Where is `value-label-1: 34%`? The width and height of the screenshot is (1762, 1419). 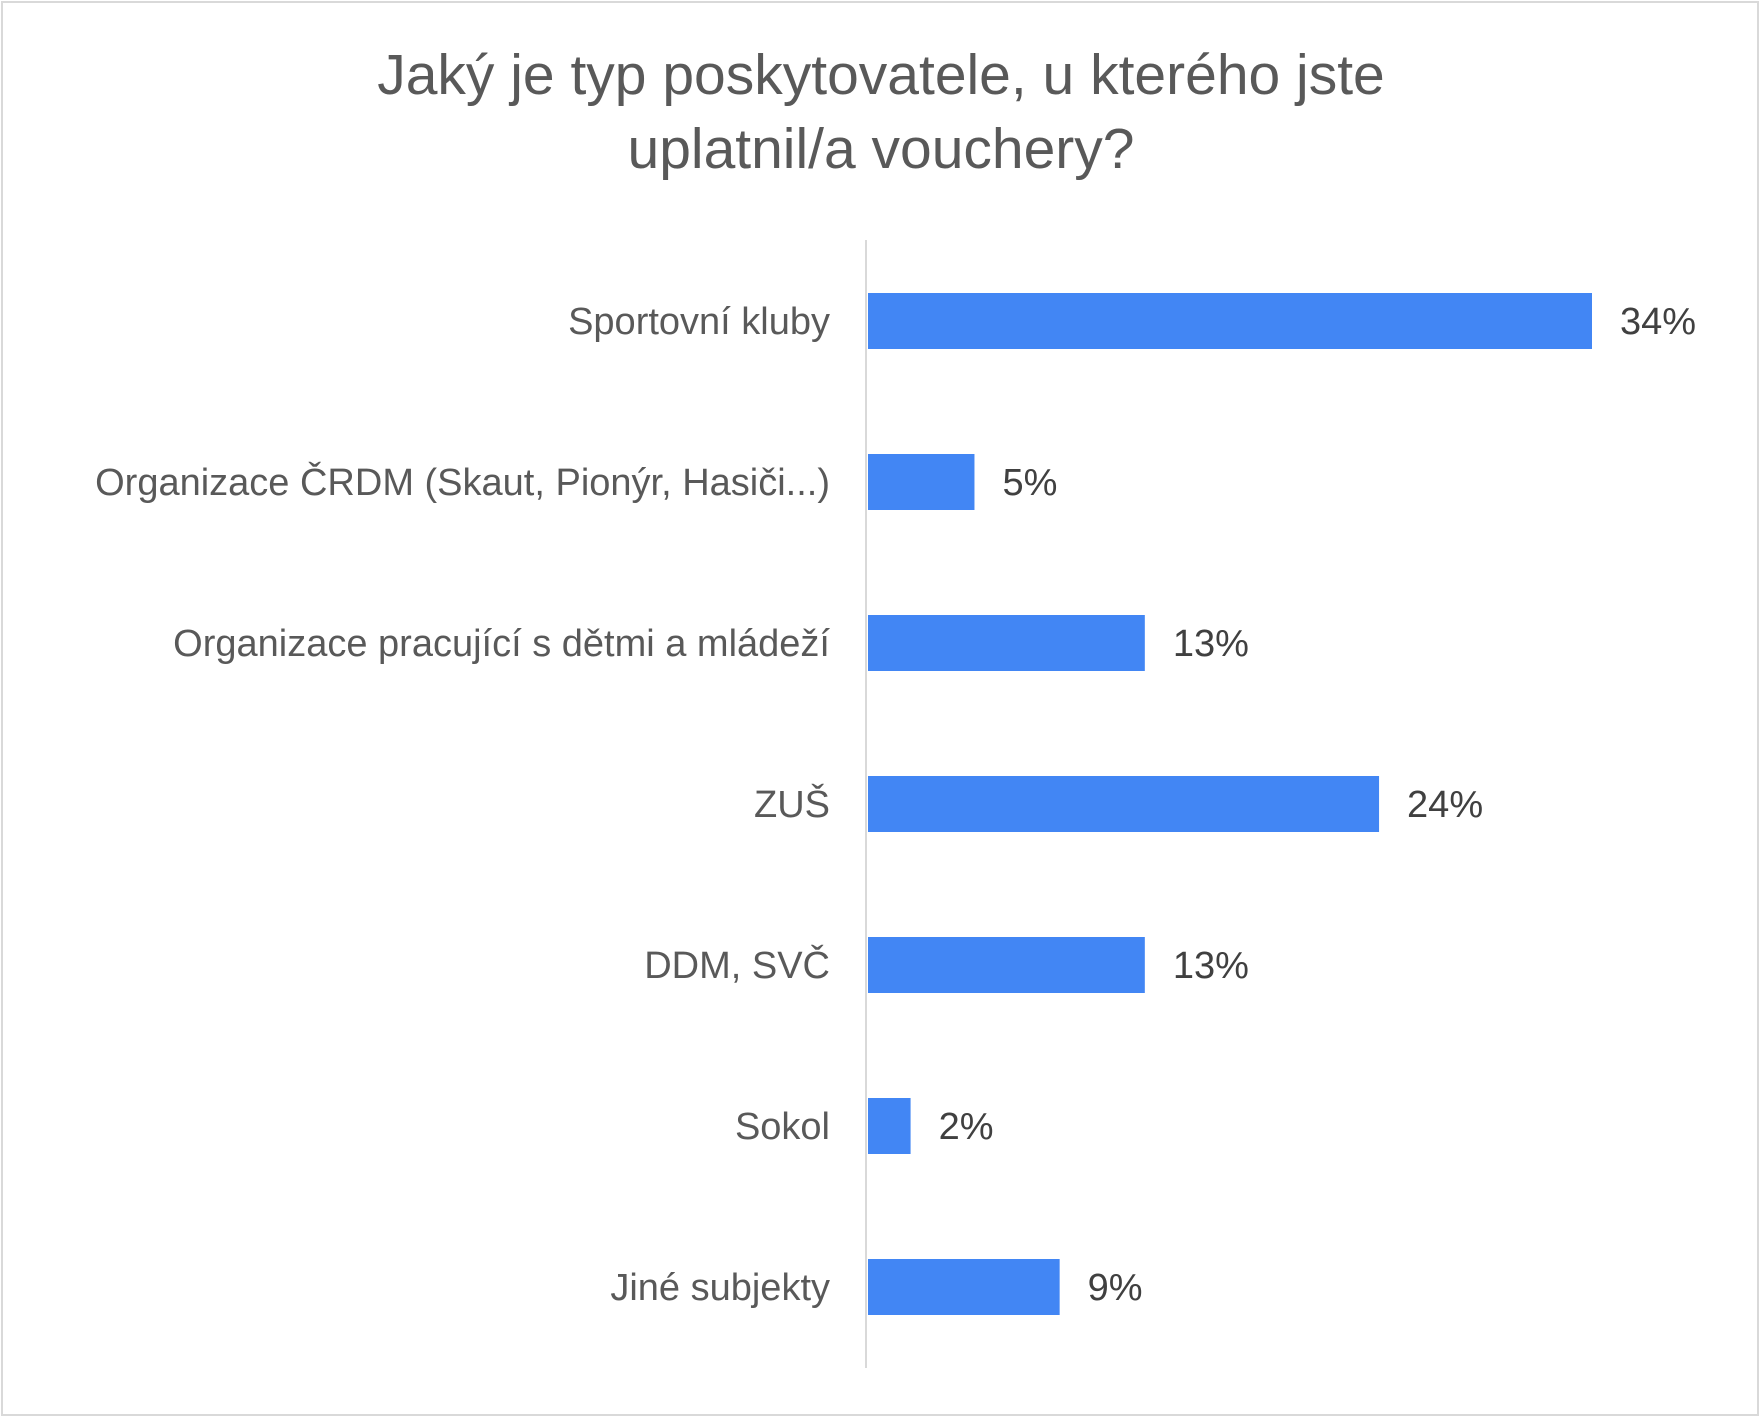 value-label-1: 34% is located at coordinates (1658, 322).